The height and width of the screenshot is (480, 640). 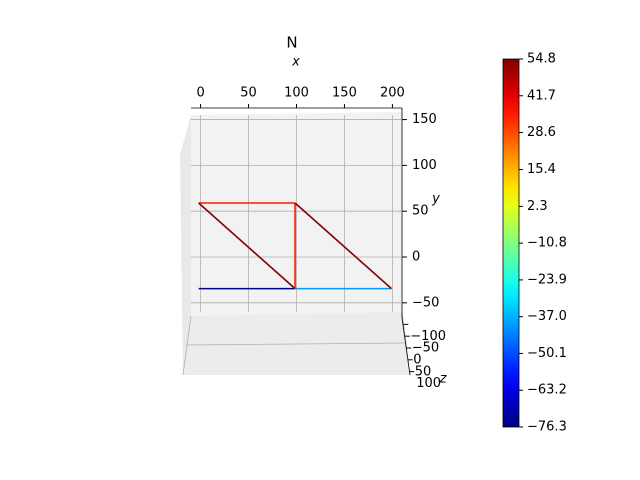 I want to click on side-pane, so click(x=185, y=245).